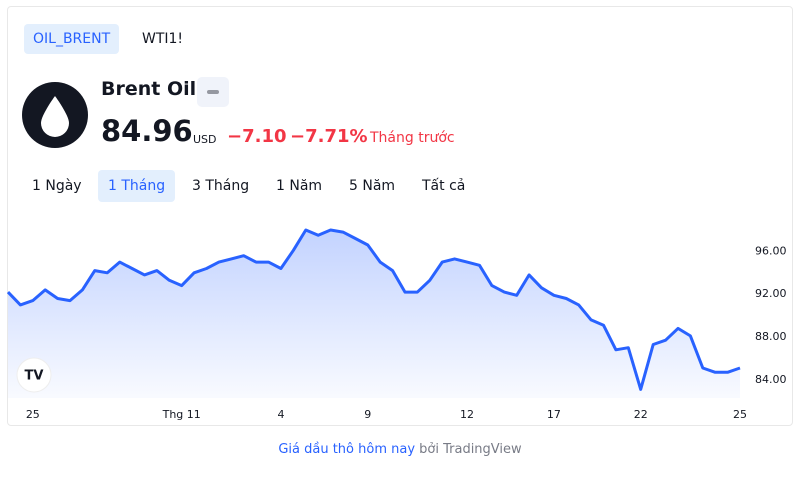 The image size is (800, 480). I want to click on drop-icon, so click(55, 116).